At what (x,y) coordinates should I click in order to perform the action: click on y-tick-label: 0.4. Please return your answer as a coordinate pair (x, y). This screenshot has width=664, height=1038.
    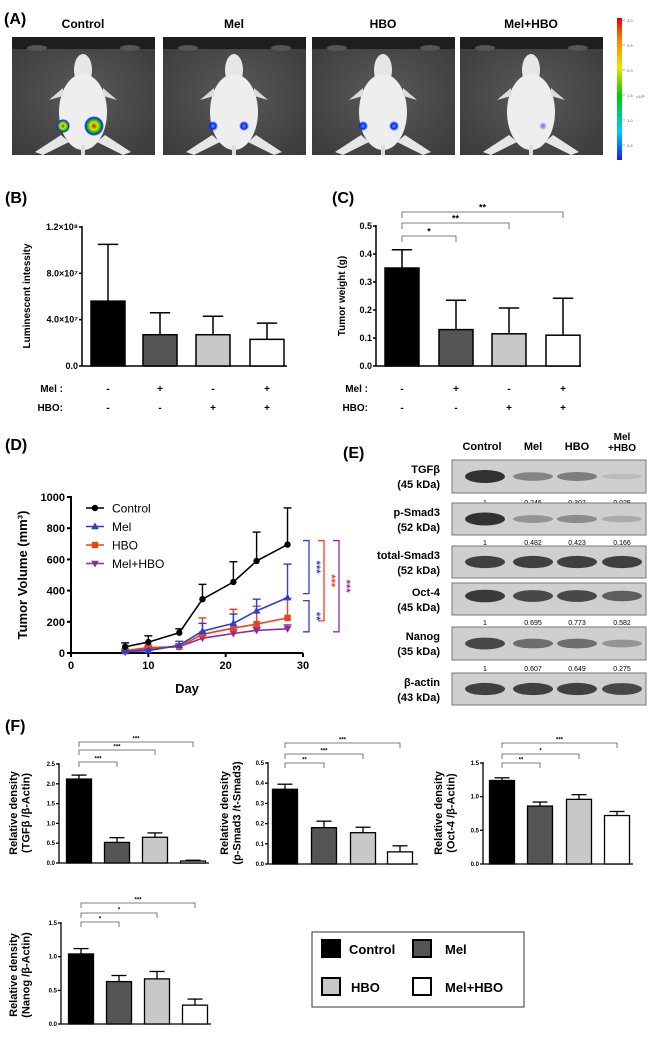
    Looking at the image, I should click on (260, 784).